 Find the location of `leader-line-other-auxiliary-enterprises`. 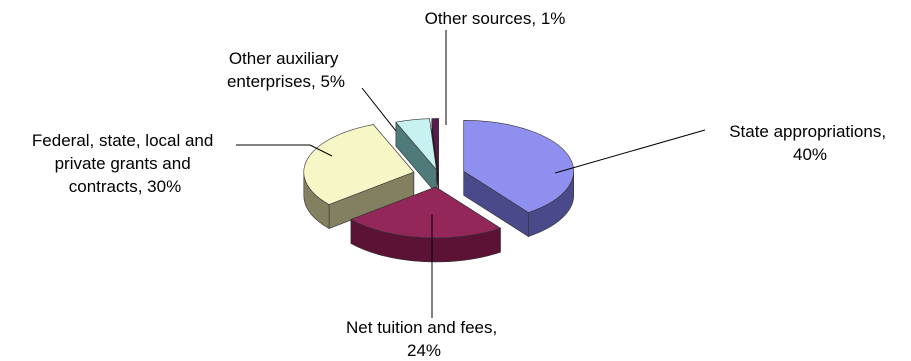

leader-line-other-auxiliary-enterprises is located at coordinates (379, 109).